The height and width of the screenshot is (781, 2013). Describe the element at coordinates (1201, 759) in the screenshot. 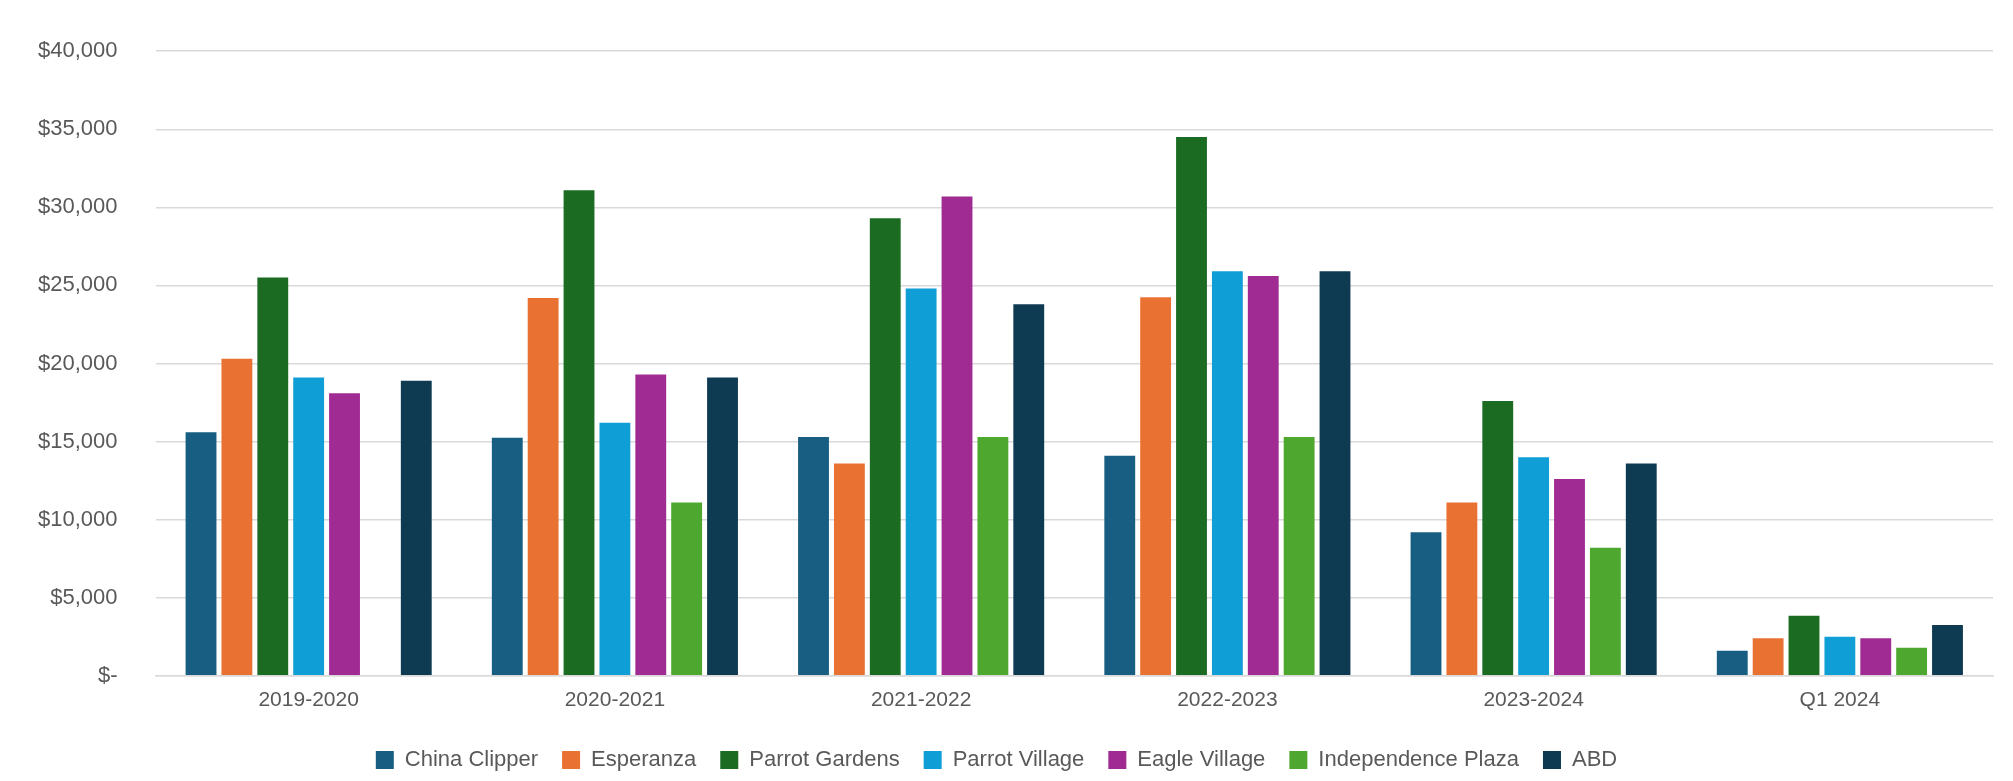

I see `legend-label: Eagle Village` at that location.